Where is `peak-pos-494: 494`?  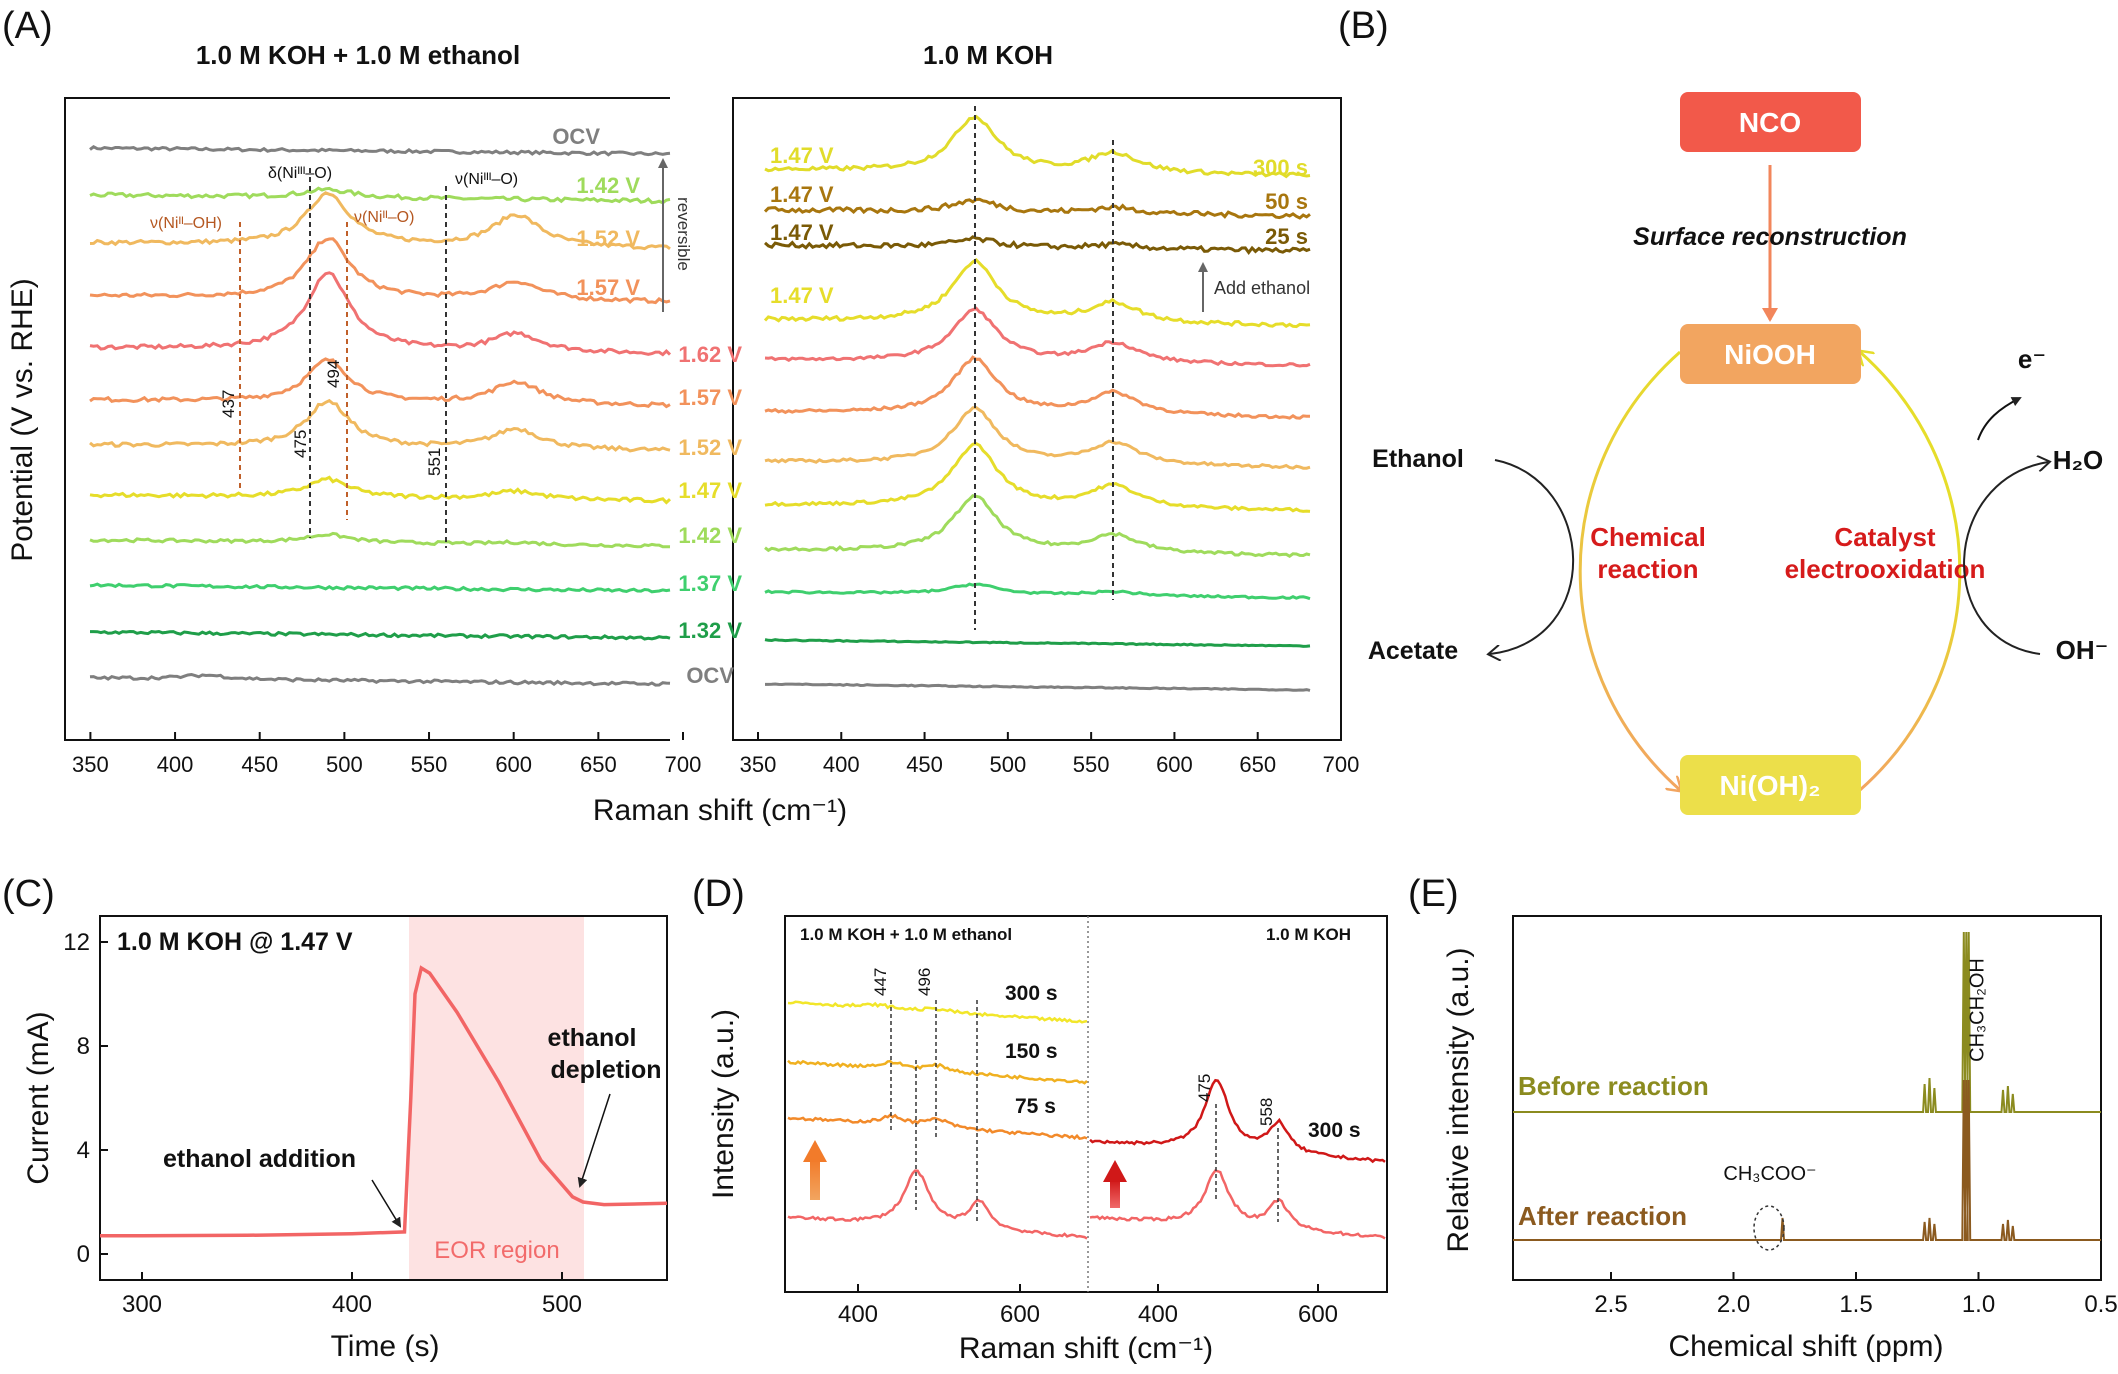 peak-pos-494: 494 is located at coordinates (333, 374).